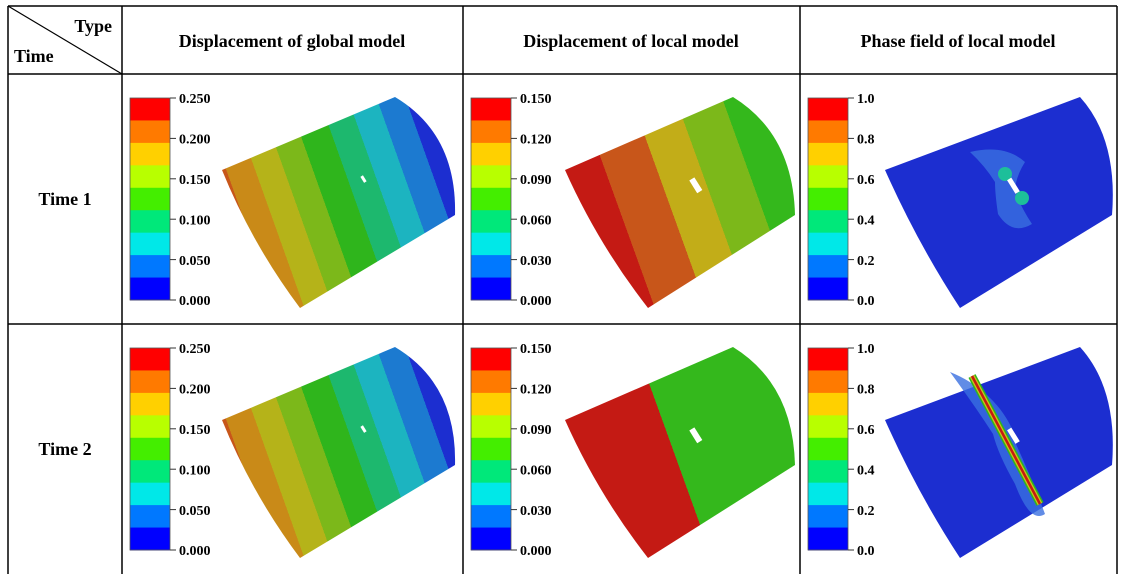 Image resolution: width=1121 pixels, height=574 pixels. What do you see at coordinates (958, 41) in the screenshot?
I see `column-header: Phase field of local model` at bounding box center [958, 41].